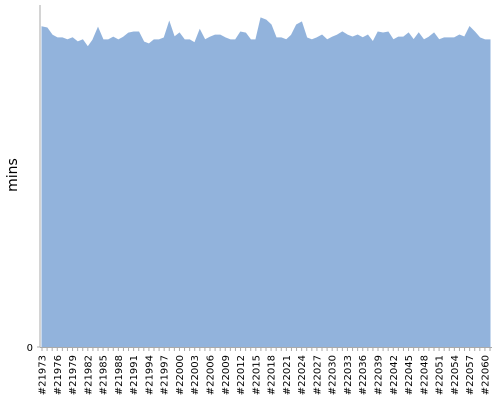  What do you see at coordinates (211, 375) in the screenshot?
I see `x-tick-label: #22006` at bounding box center [211, 375].